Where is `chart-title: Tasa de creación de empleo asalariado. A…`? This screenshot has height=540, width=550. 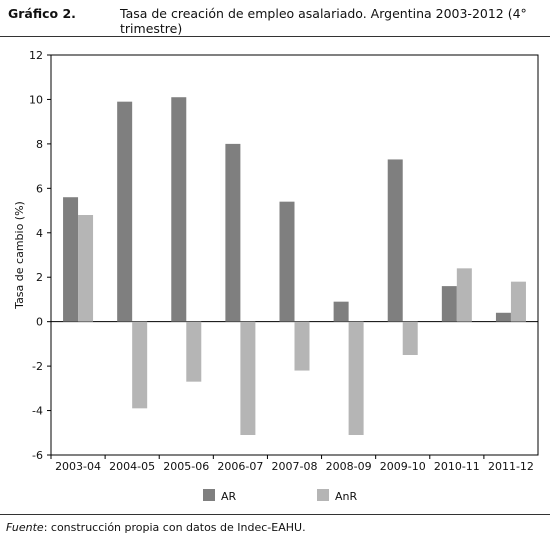 chart-title: Tasa de creación de empleo asalariado. A… is located at coordinates (323, 21).